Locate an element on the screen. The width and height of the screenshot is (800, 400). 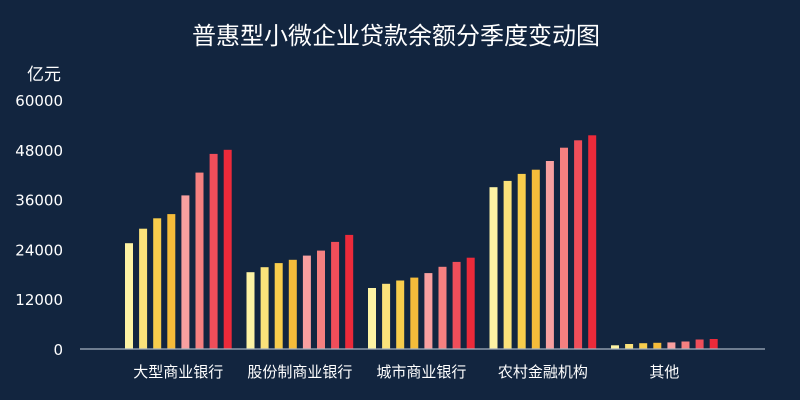
y-axis-unit-label: 亿元 is located at coordinates (44, 75).